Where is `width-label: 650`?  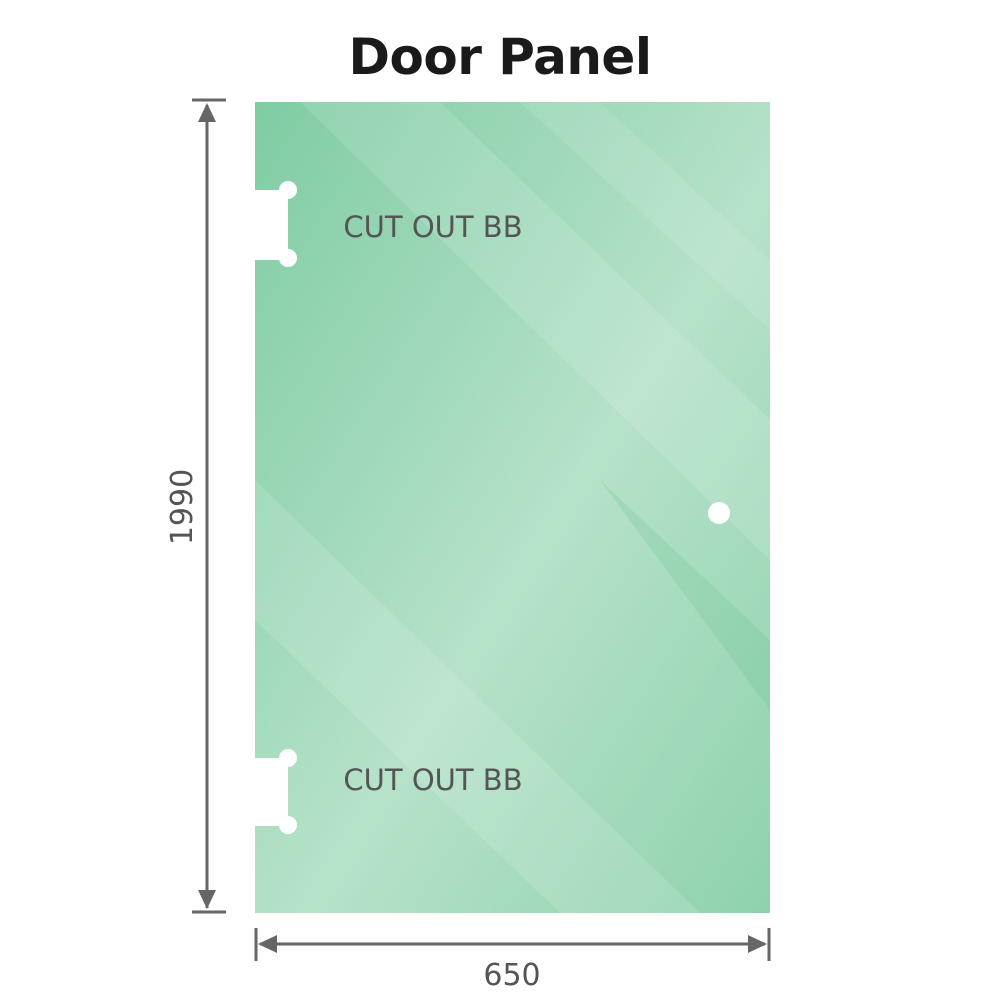
width-label: 650 is located at coordinates (511, 975).